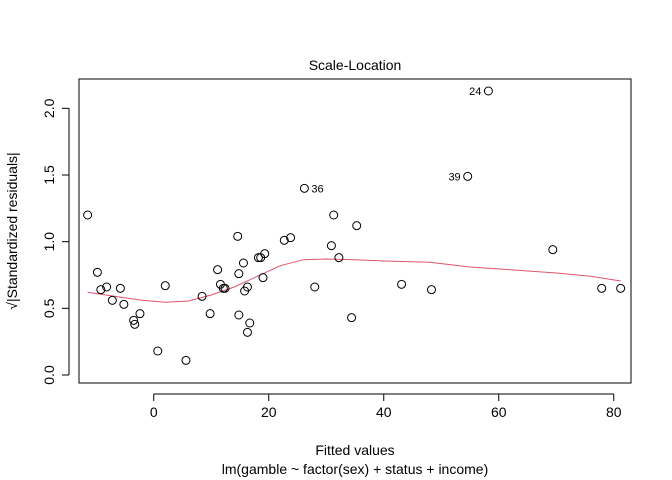  What do you see at coordinates (49, 242) in the screenshot?
I see `y-tick-label: 1.0` at bounding box center [49, 242].